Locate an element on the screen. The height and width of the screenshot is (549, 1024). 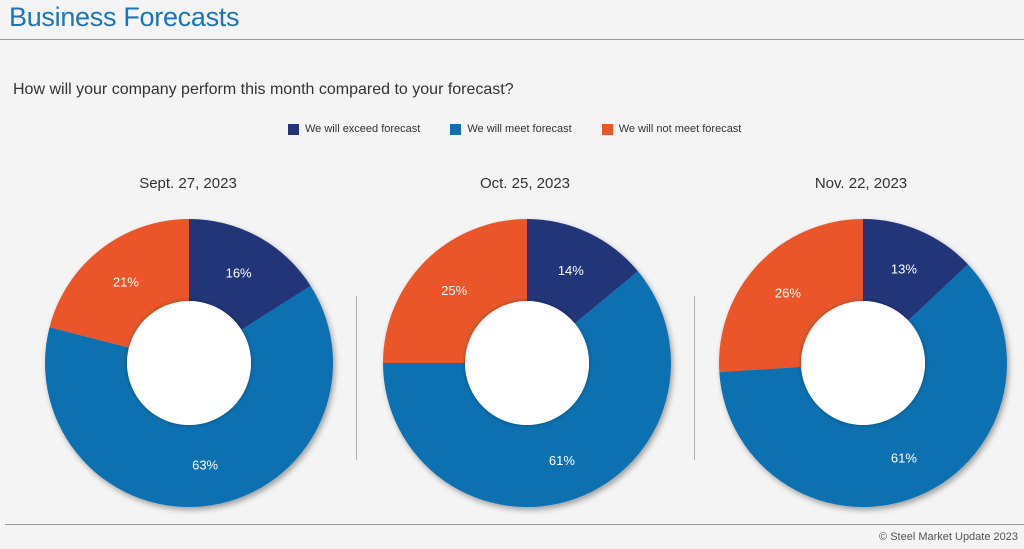
slice-label-meet-oct: 61% is located at coordinates (562, 460).